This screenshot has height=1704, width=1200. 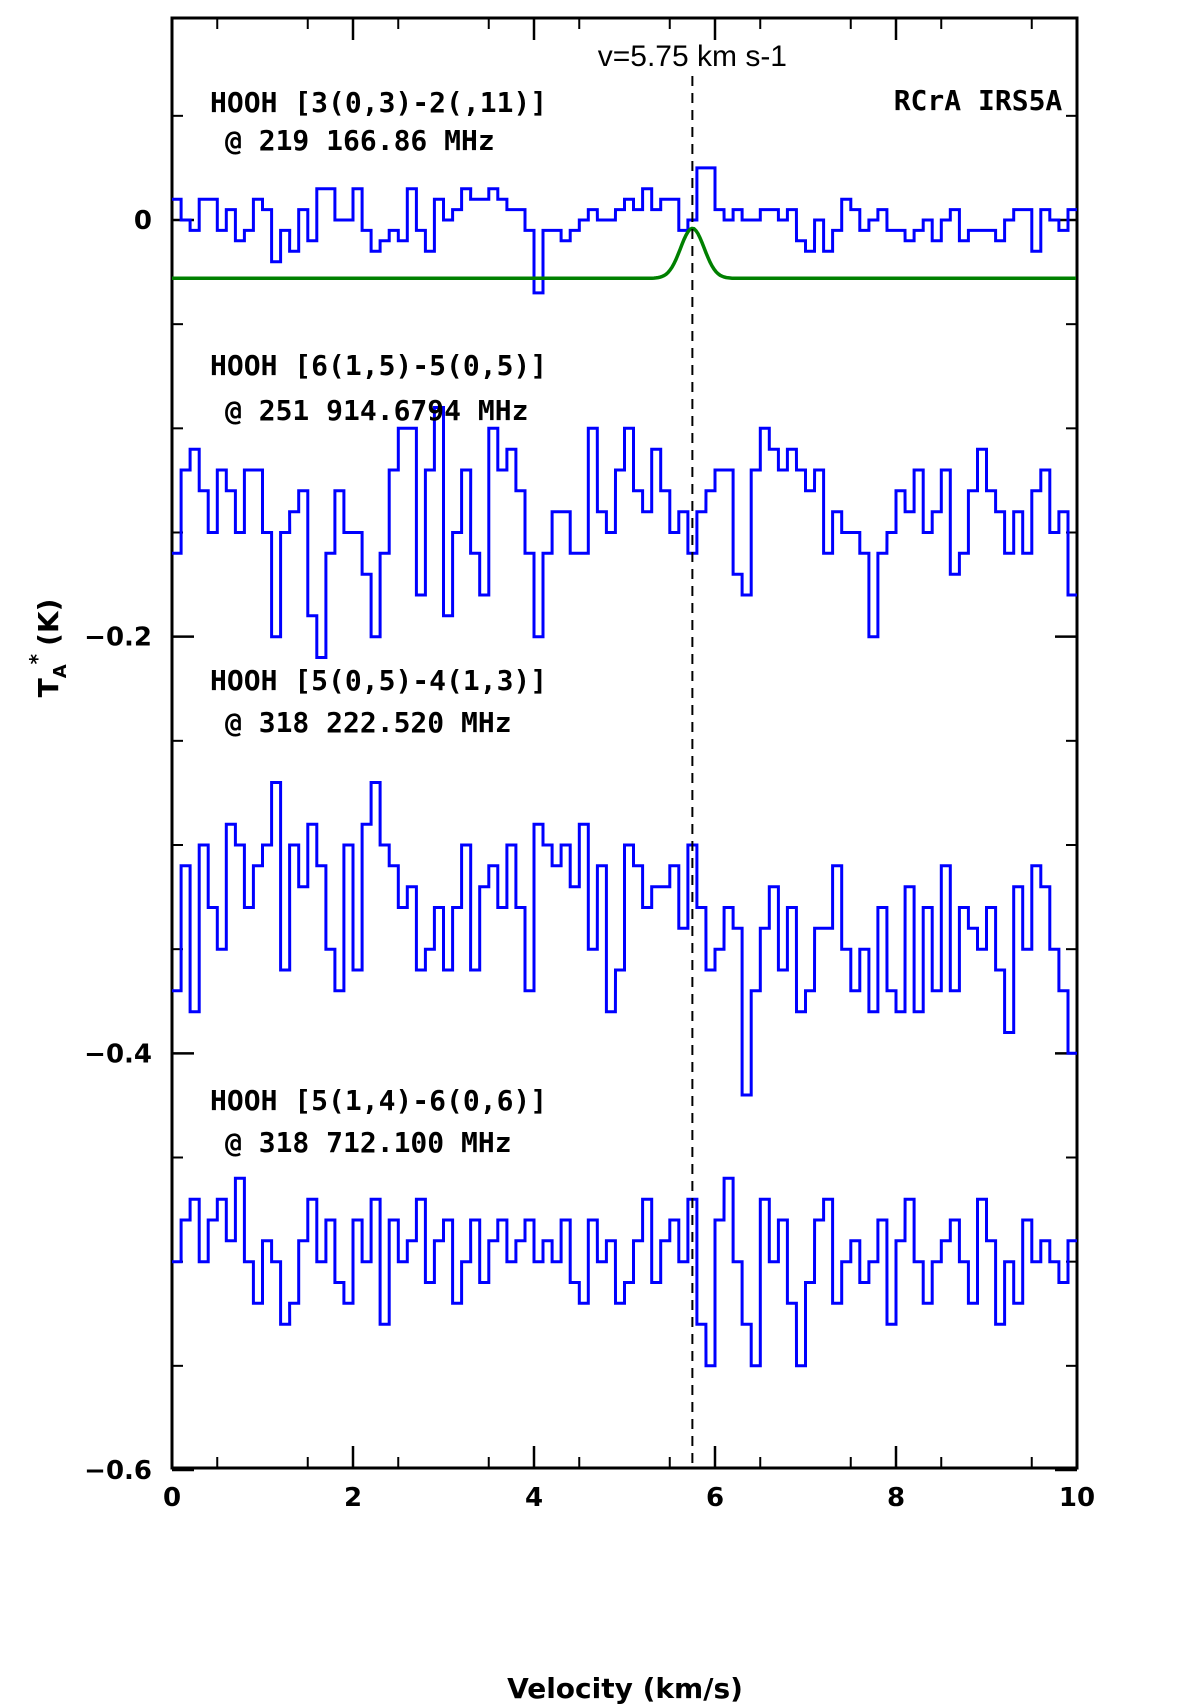 What do you see at coordinates (625, 1688) in the screenshot?
I see `x-axis-title: Velocity (km/s)` at bounding box center [625, 1688].